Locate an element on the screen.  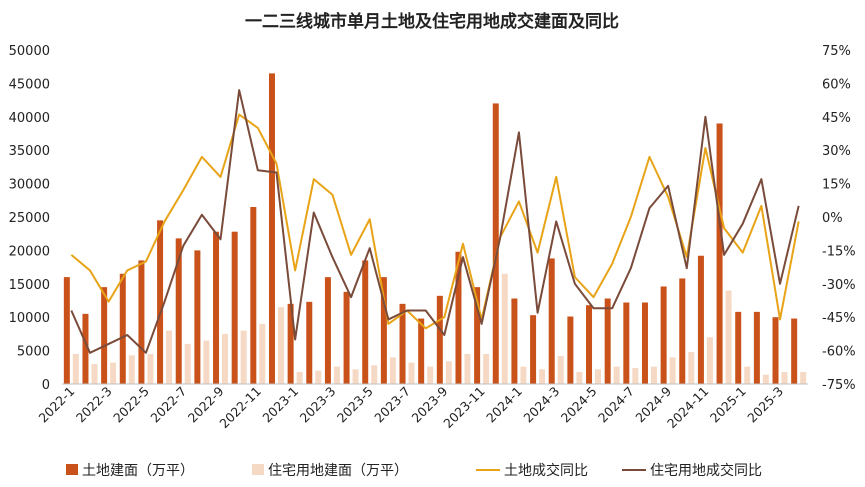
y-right-tick-label: -30% is located at coordinates (839, 285).